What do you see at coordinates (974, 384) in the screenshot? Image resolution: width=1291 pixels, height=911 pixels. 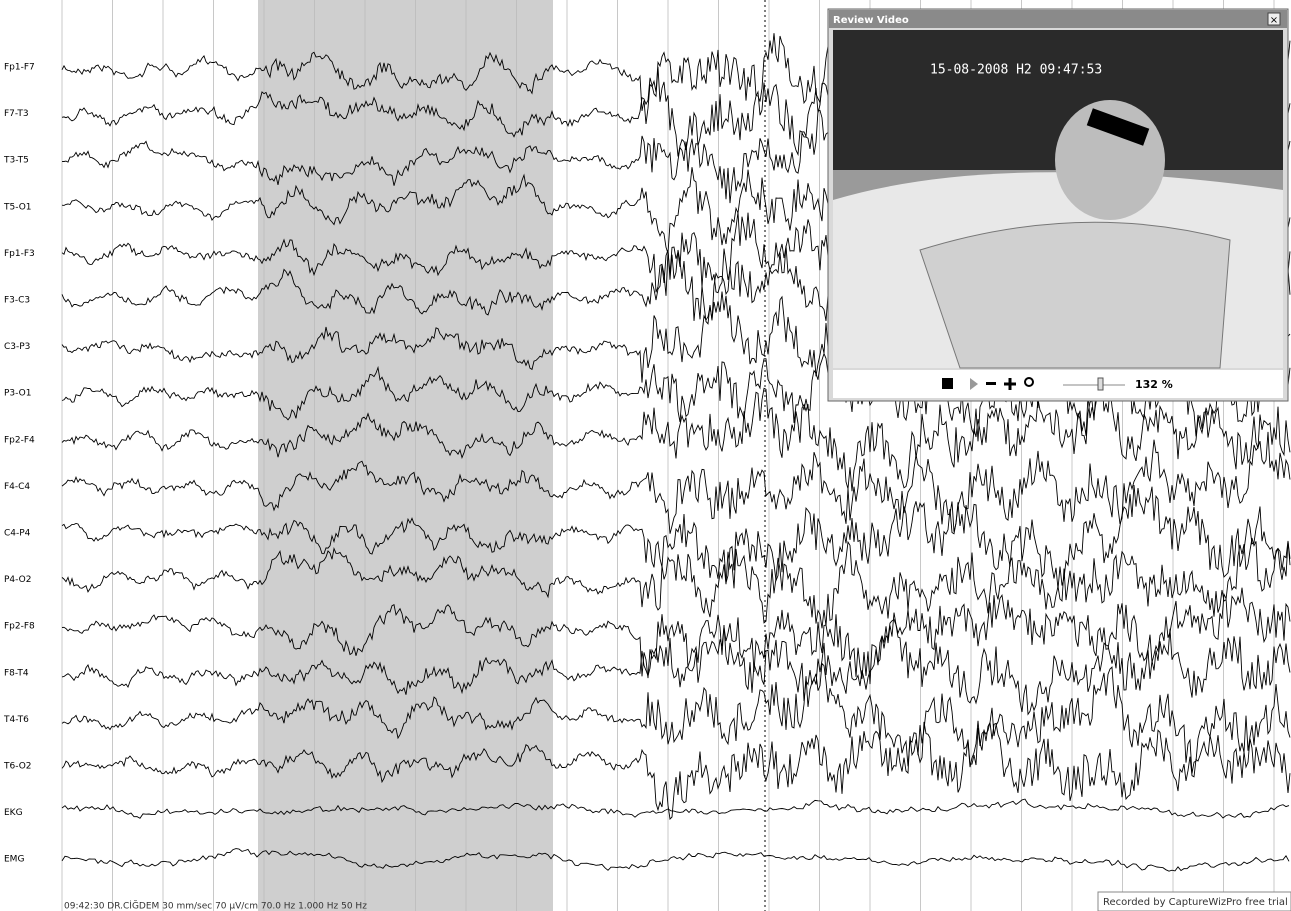 I see `play-button` at bounding box center [974, 384].